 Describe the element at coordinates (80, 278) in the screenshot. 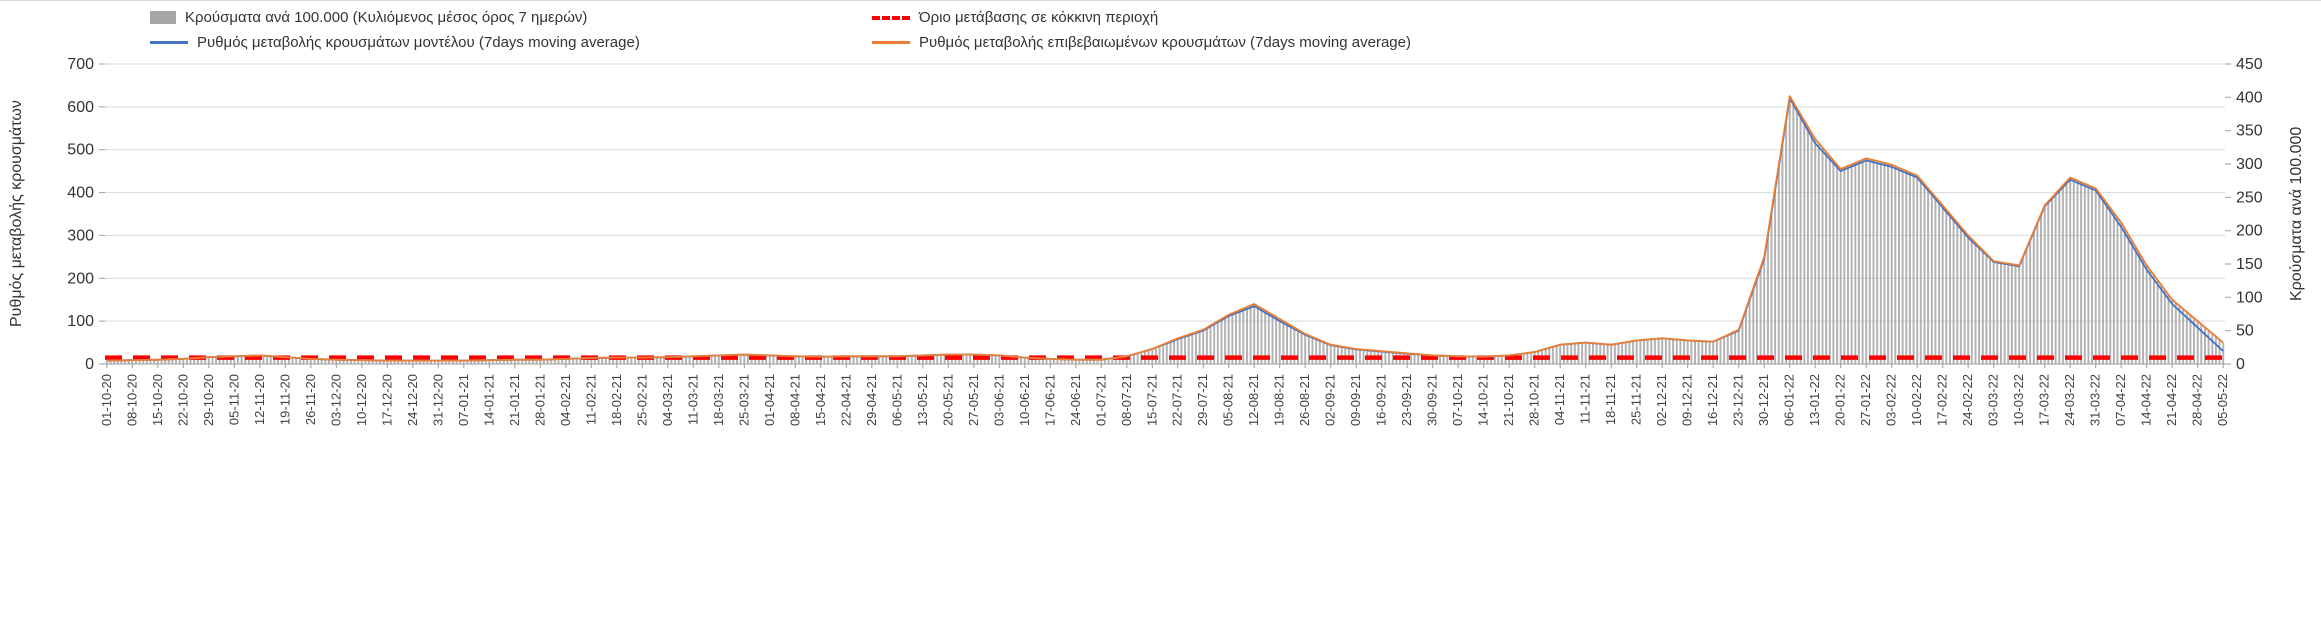

I see `svg-text: 200` at that location.